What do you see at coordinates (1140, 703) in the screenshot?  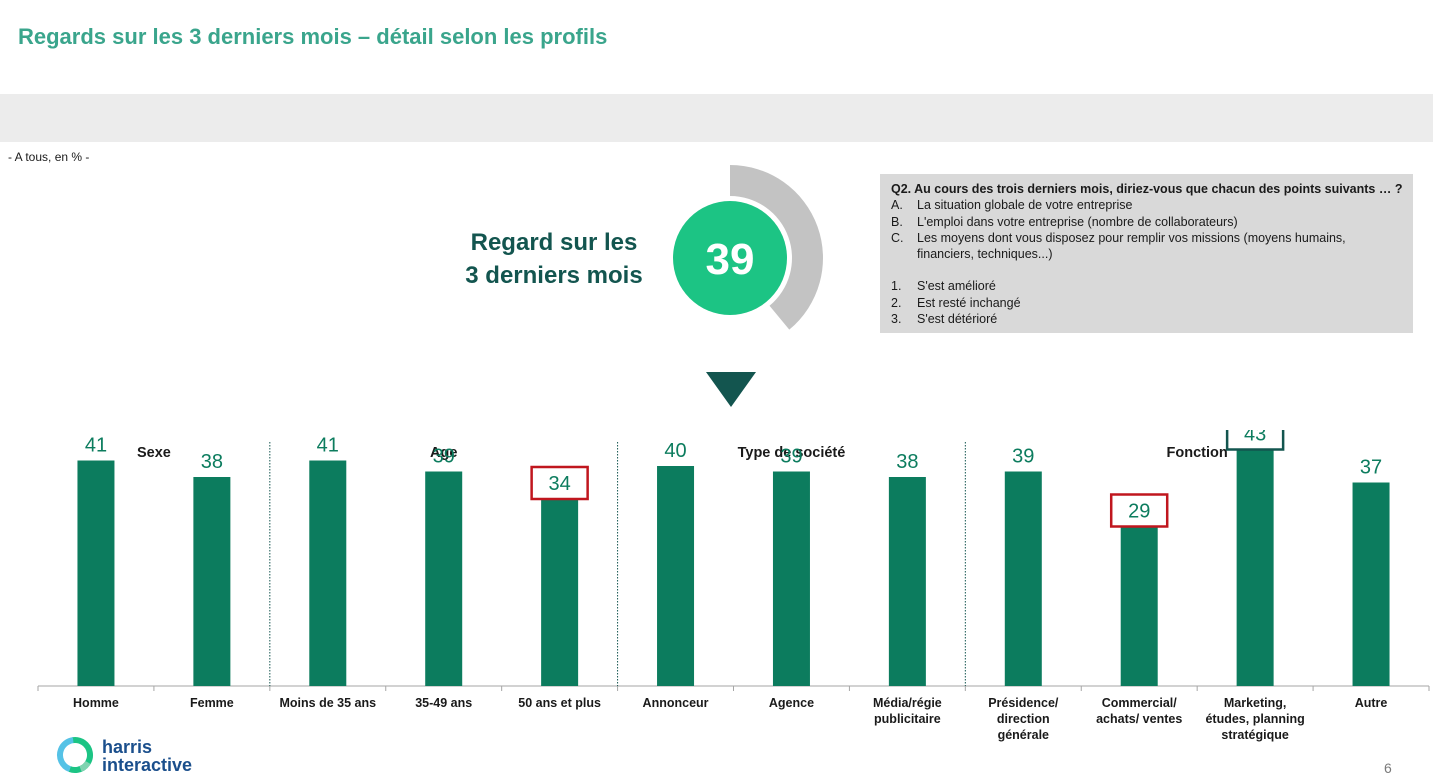 I see `category-label: Commercial/` at bounding box center [1140, 703].